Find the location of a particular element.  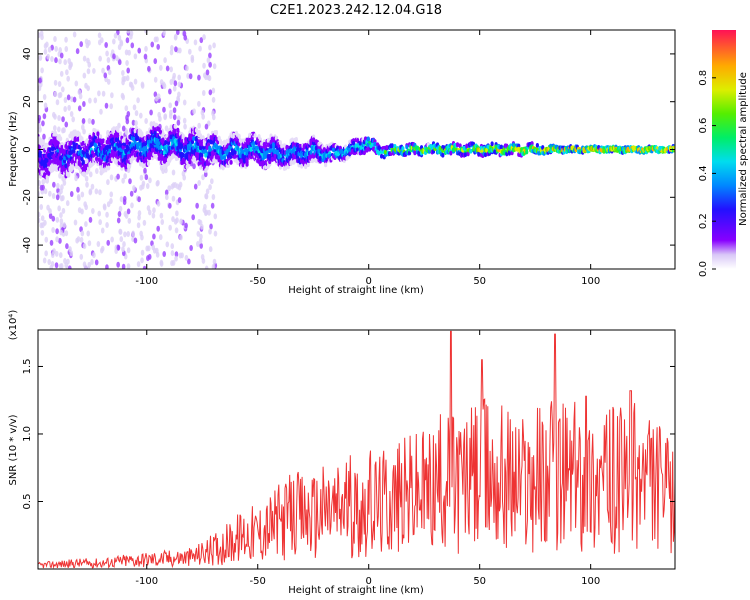

y-tick-label: 20 is located at coordinates (27, 101).